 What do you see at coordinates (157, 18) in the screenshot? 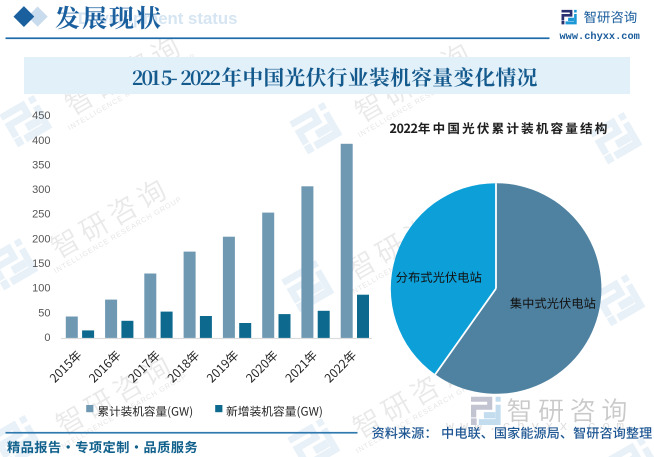
I see `svg-text: Development status` at bounding box center [157, 18].